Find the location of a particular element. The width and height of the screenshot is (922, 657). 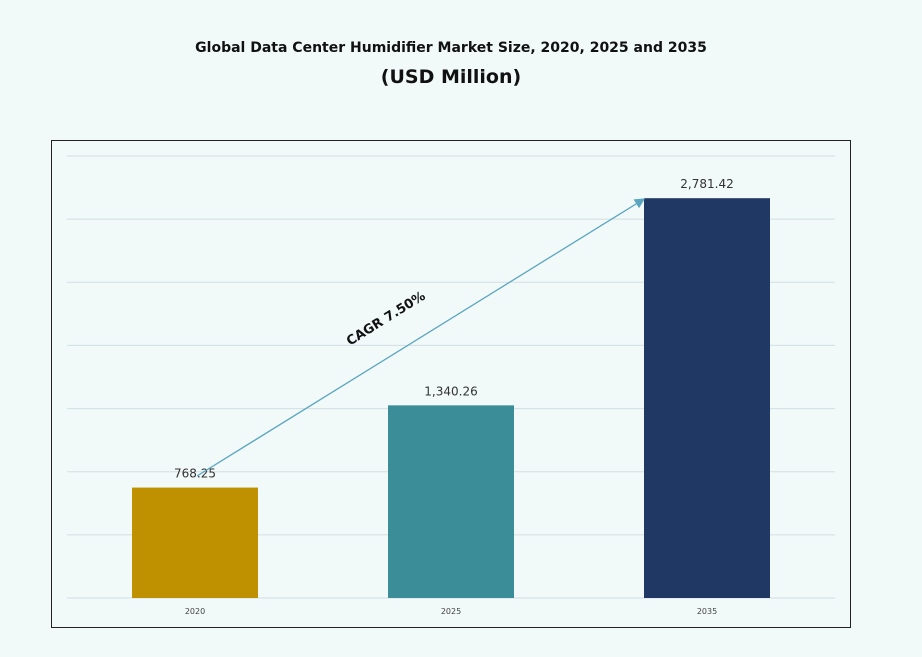

data-label: 2,781.42 is located at coordinates (706, 184).